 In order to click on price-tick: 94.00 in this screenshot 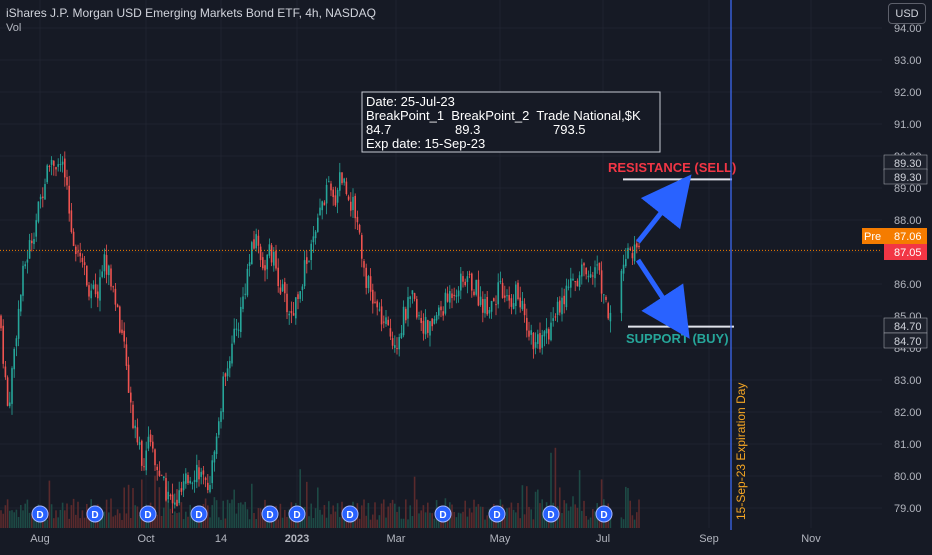, I will do `click(908, 29)`.